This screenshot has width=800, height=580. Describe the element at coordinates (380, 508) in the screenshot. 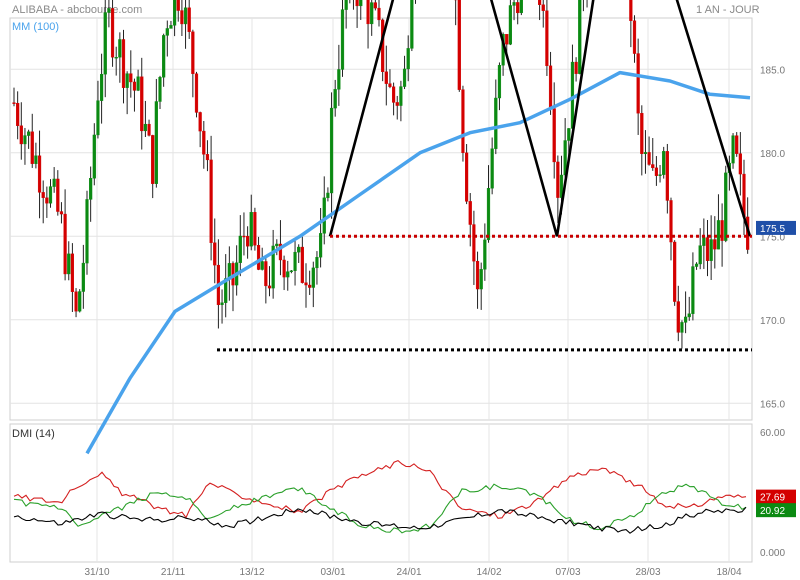

I see `dmi-plus-line` at that location.